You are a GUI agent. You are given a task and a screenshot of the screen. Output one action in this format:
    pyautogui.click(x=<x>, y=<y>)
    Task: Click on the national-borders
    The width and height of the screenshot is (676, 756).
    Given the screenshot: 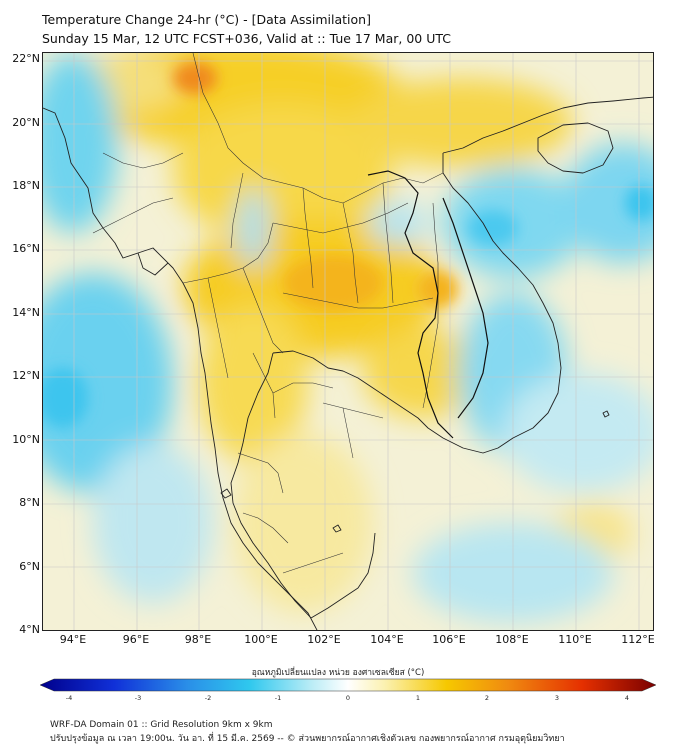 What is the action you would take?
    pyautogui.click(x=428, y=304)
    